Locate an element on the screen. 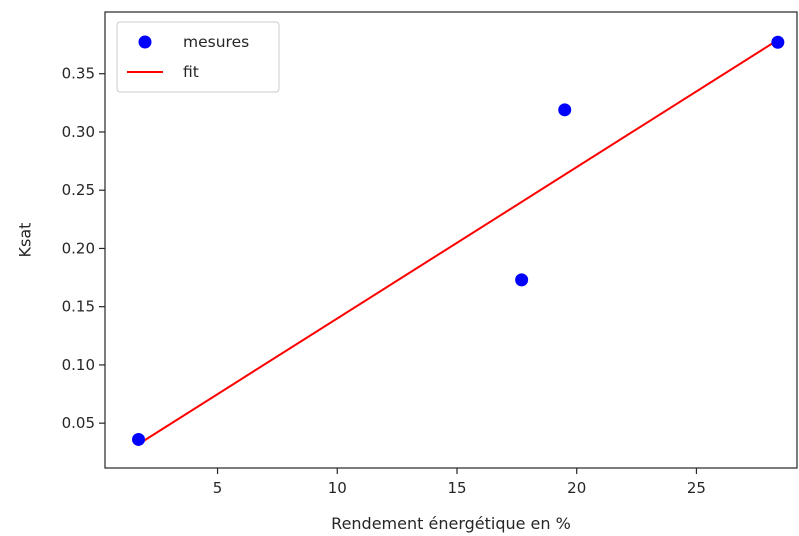 The height and width of the screenshot is (536, 799). legend-box is located at coordinates (198, 57).